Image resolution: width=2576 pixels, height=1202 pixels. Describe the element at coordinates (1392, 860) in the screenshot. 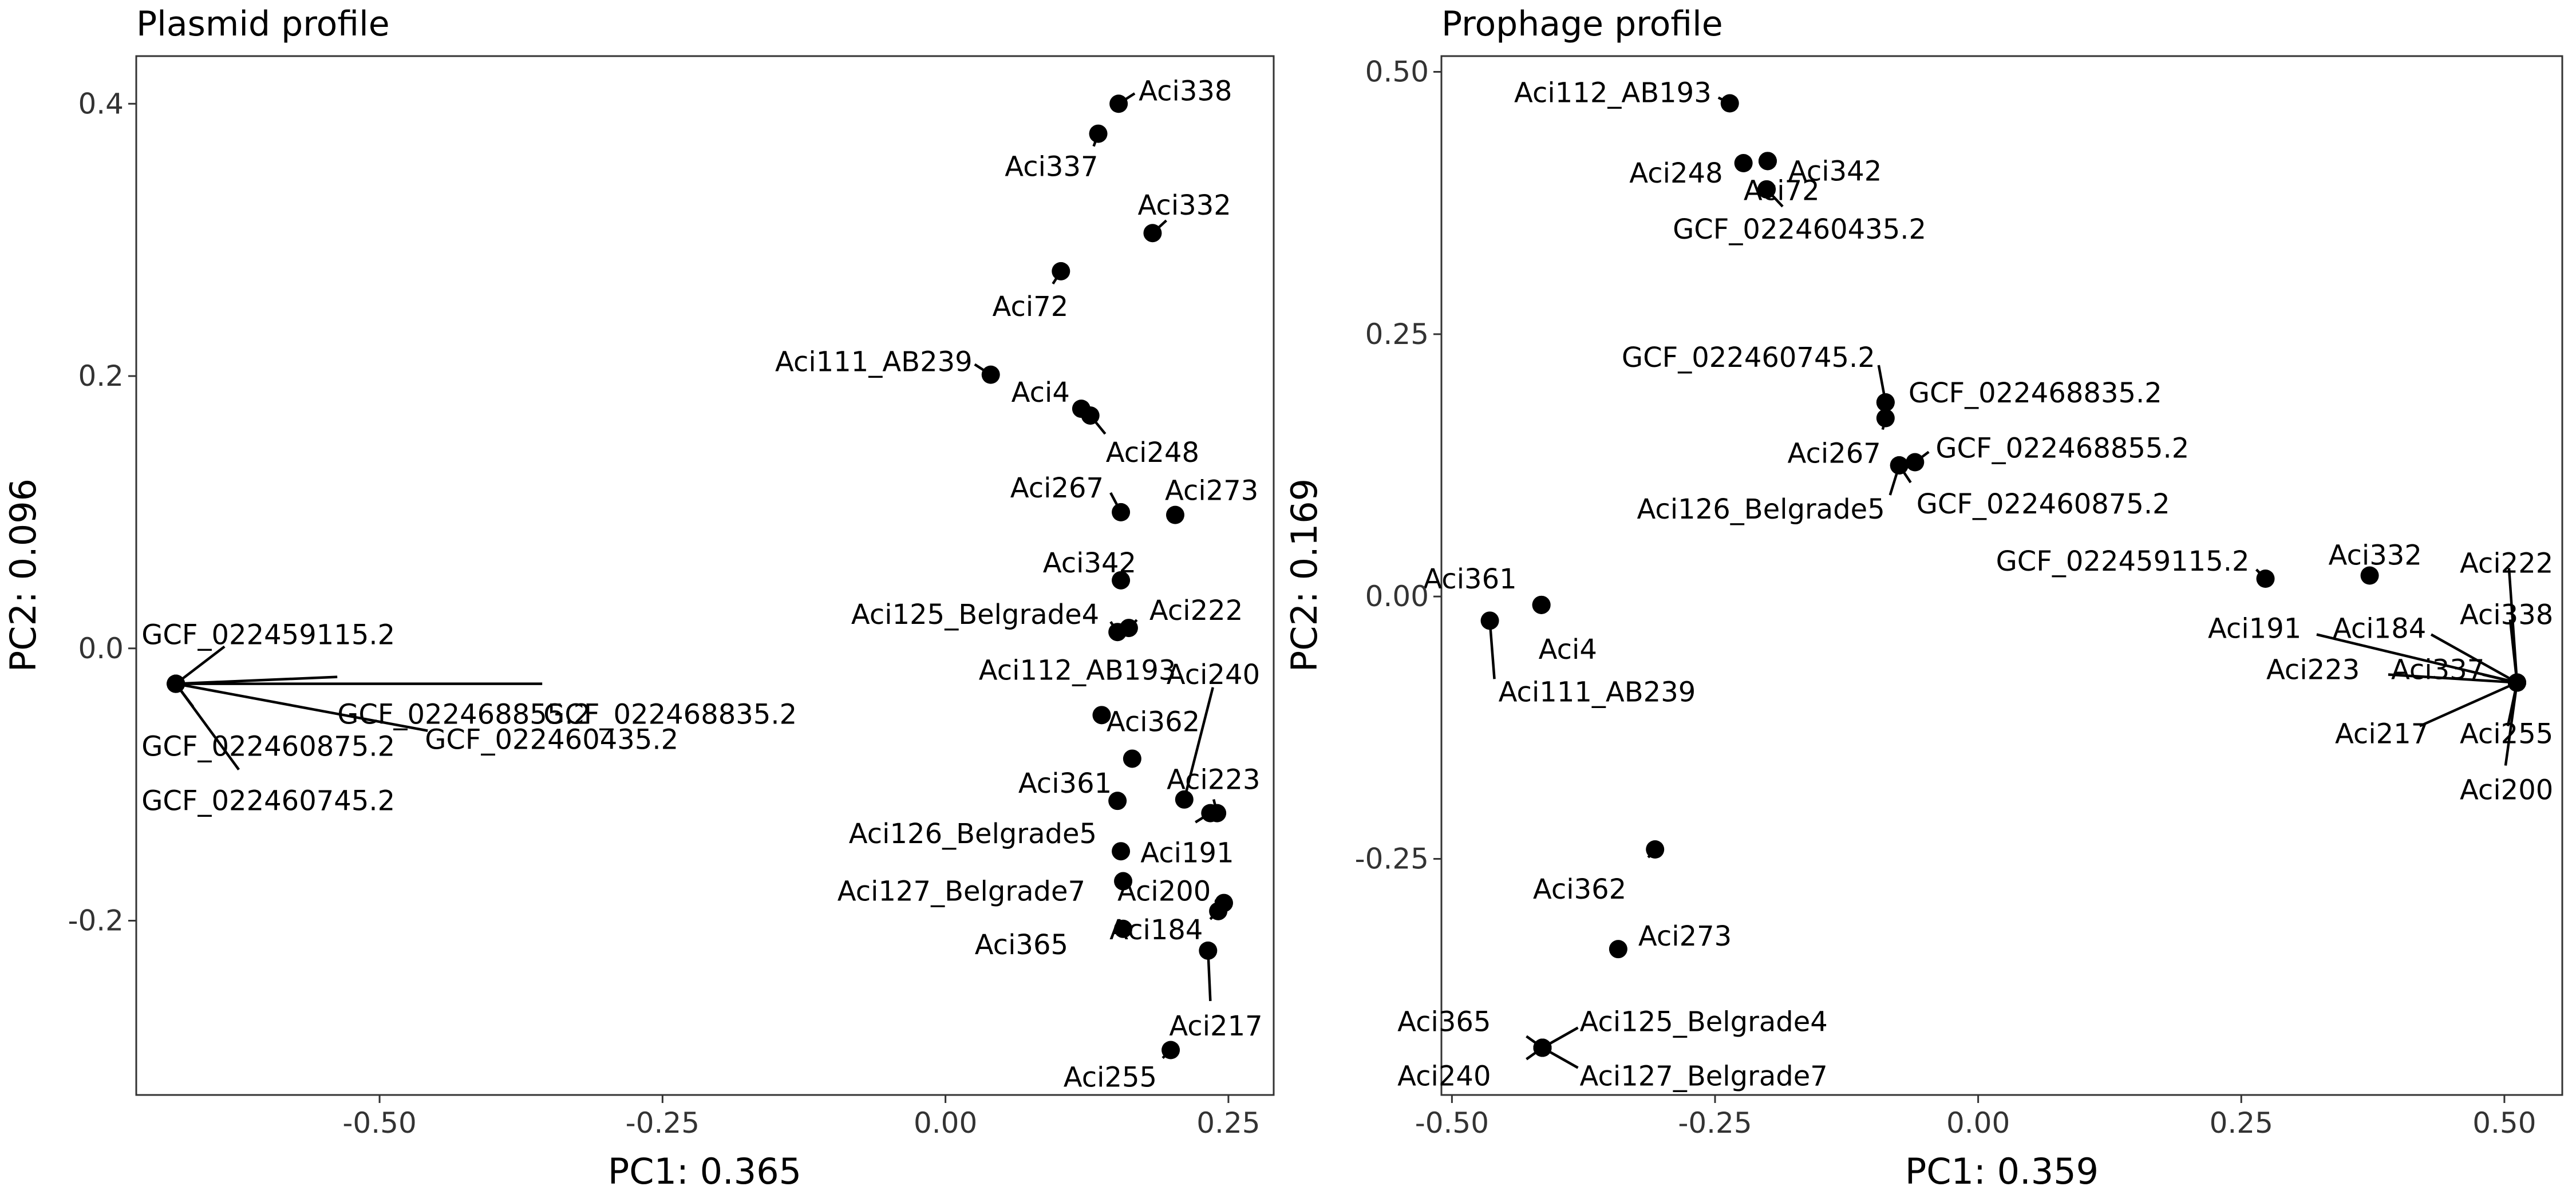

I see `y-tick-label: -0.25` at that location.